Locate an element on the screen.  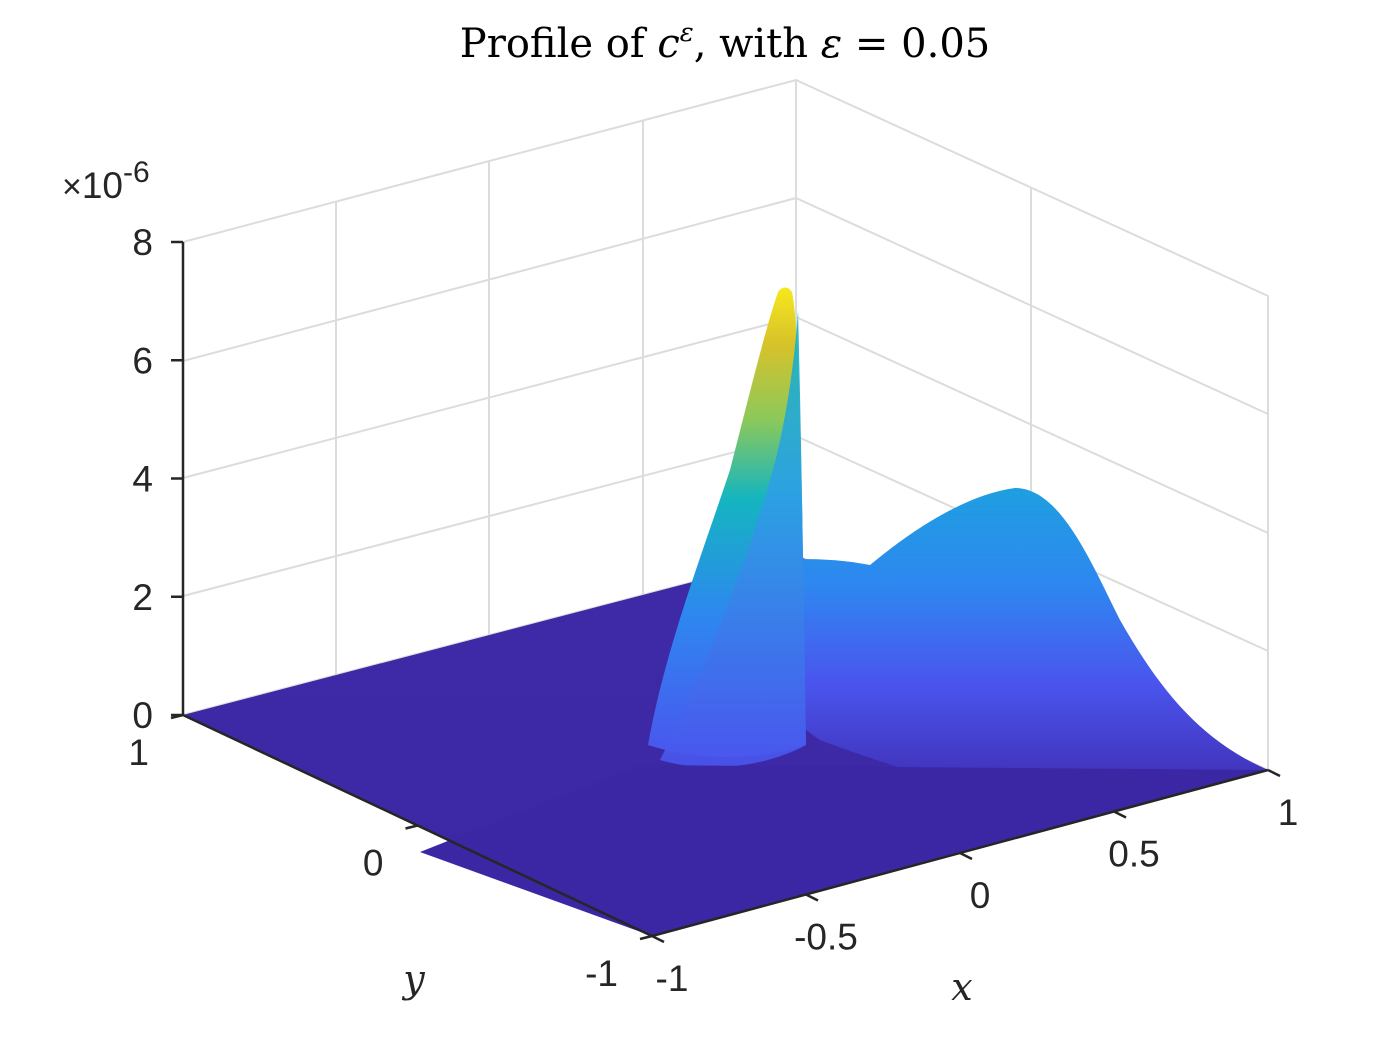
surface-floor-front is located at coordinates (844, 850).